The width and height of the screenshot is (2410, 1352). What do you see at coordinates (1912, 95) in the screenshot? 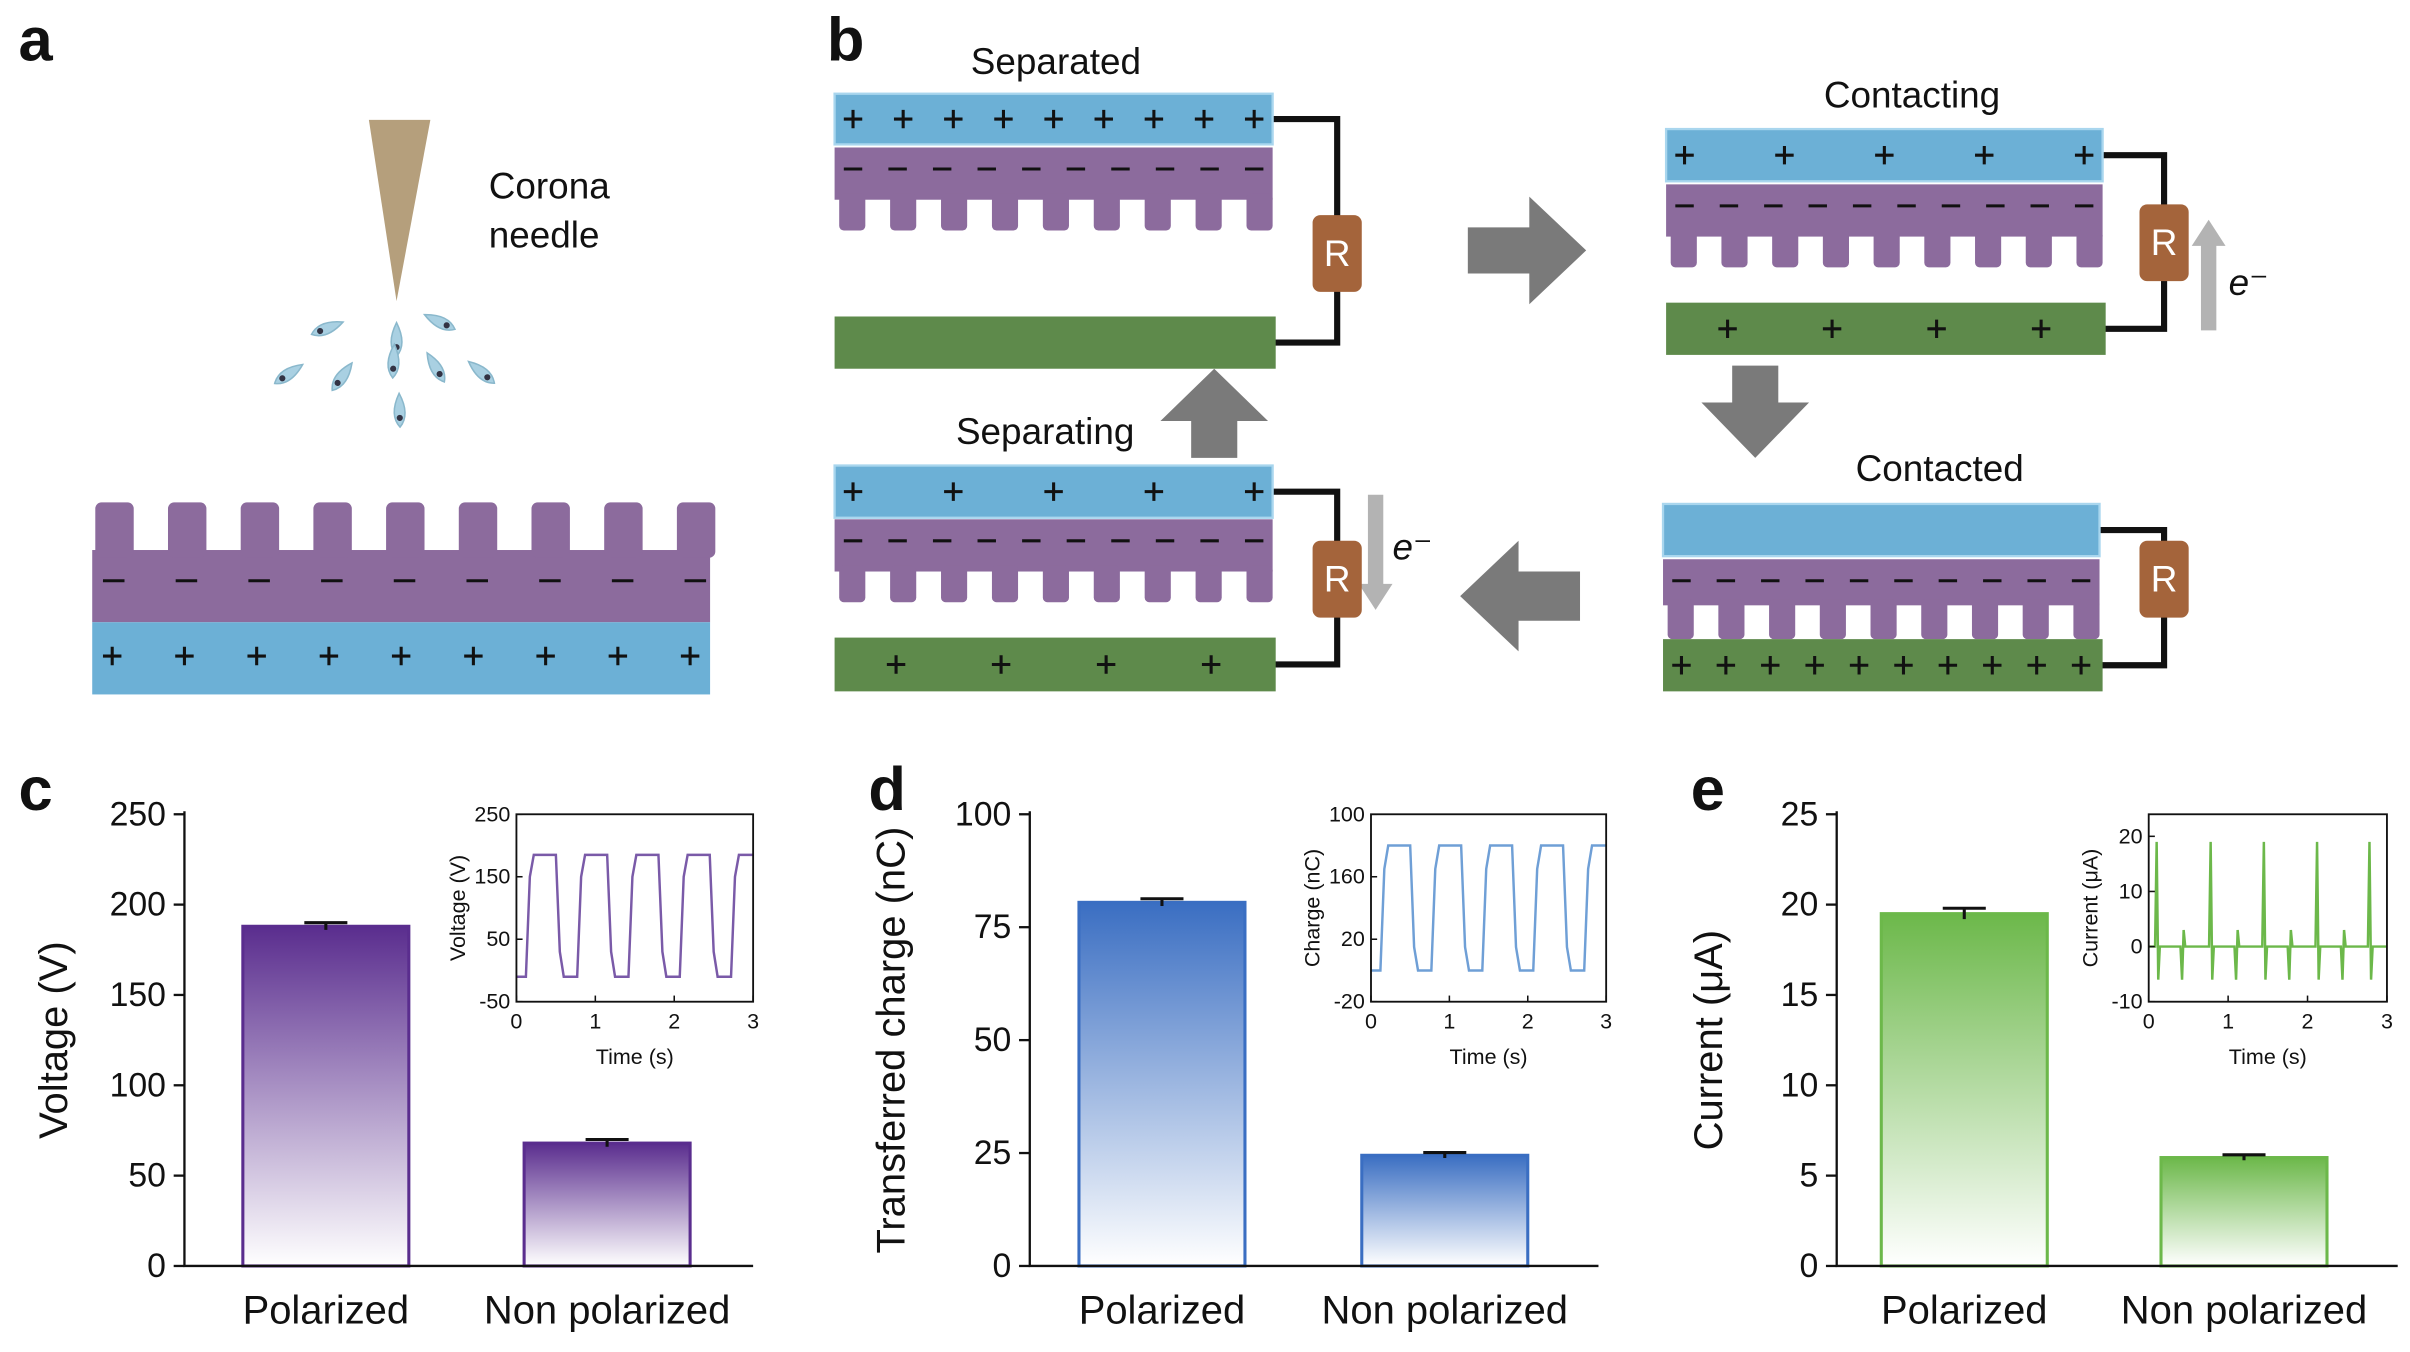
I see `state-label: Contacting` at bounding box center [1912, 95].